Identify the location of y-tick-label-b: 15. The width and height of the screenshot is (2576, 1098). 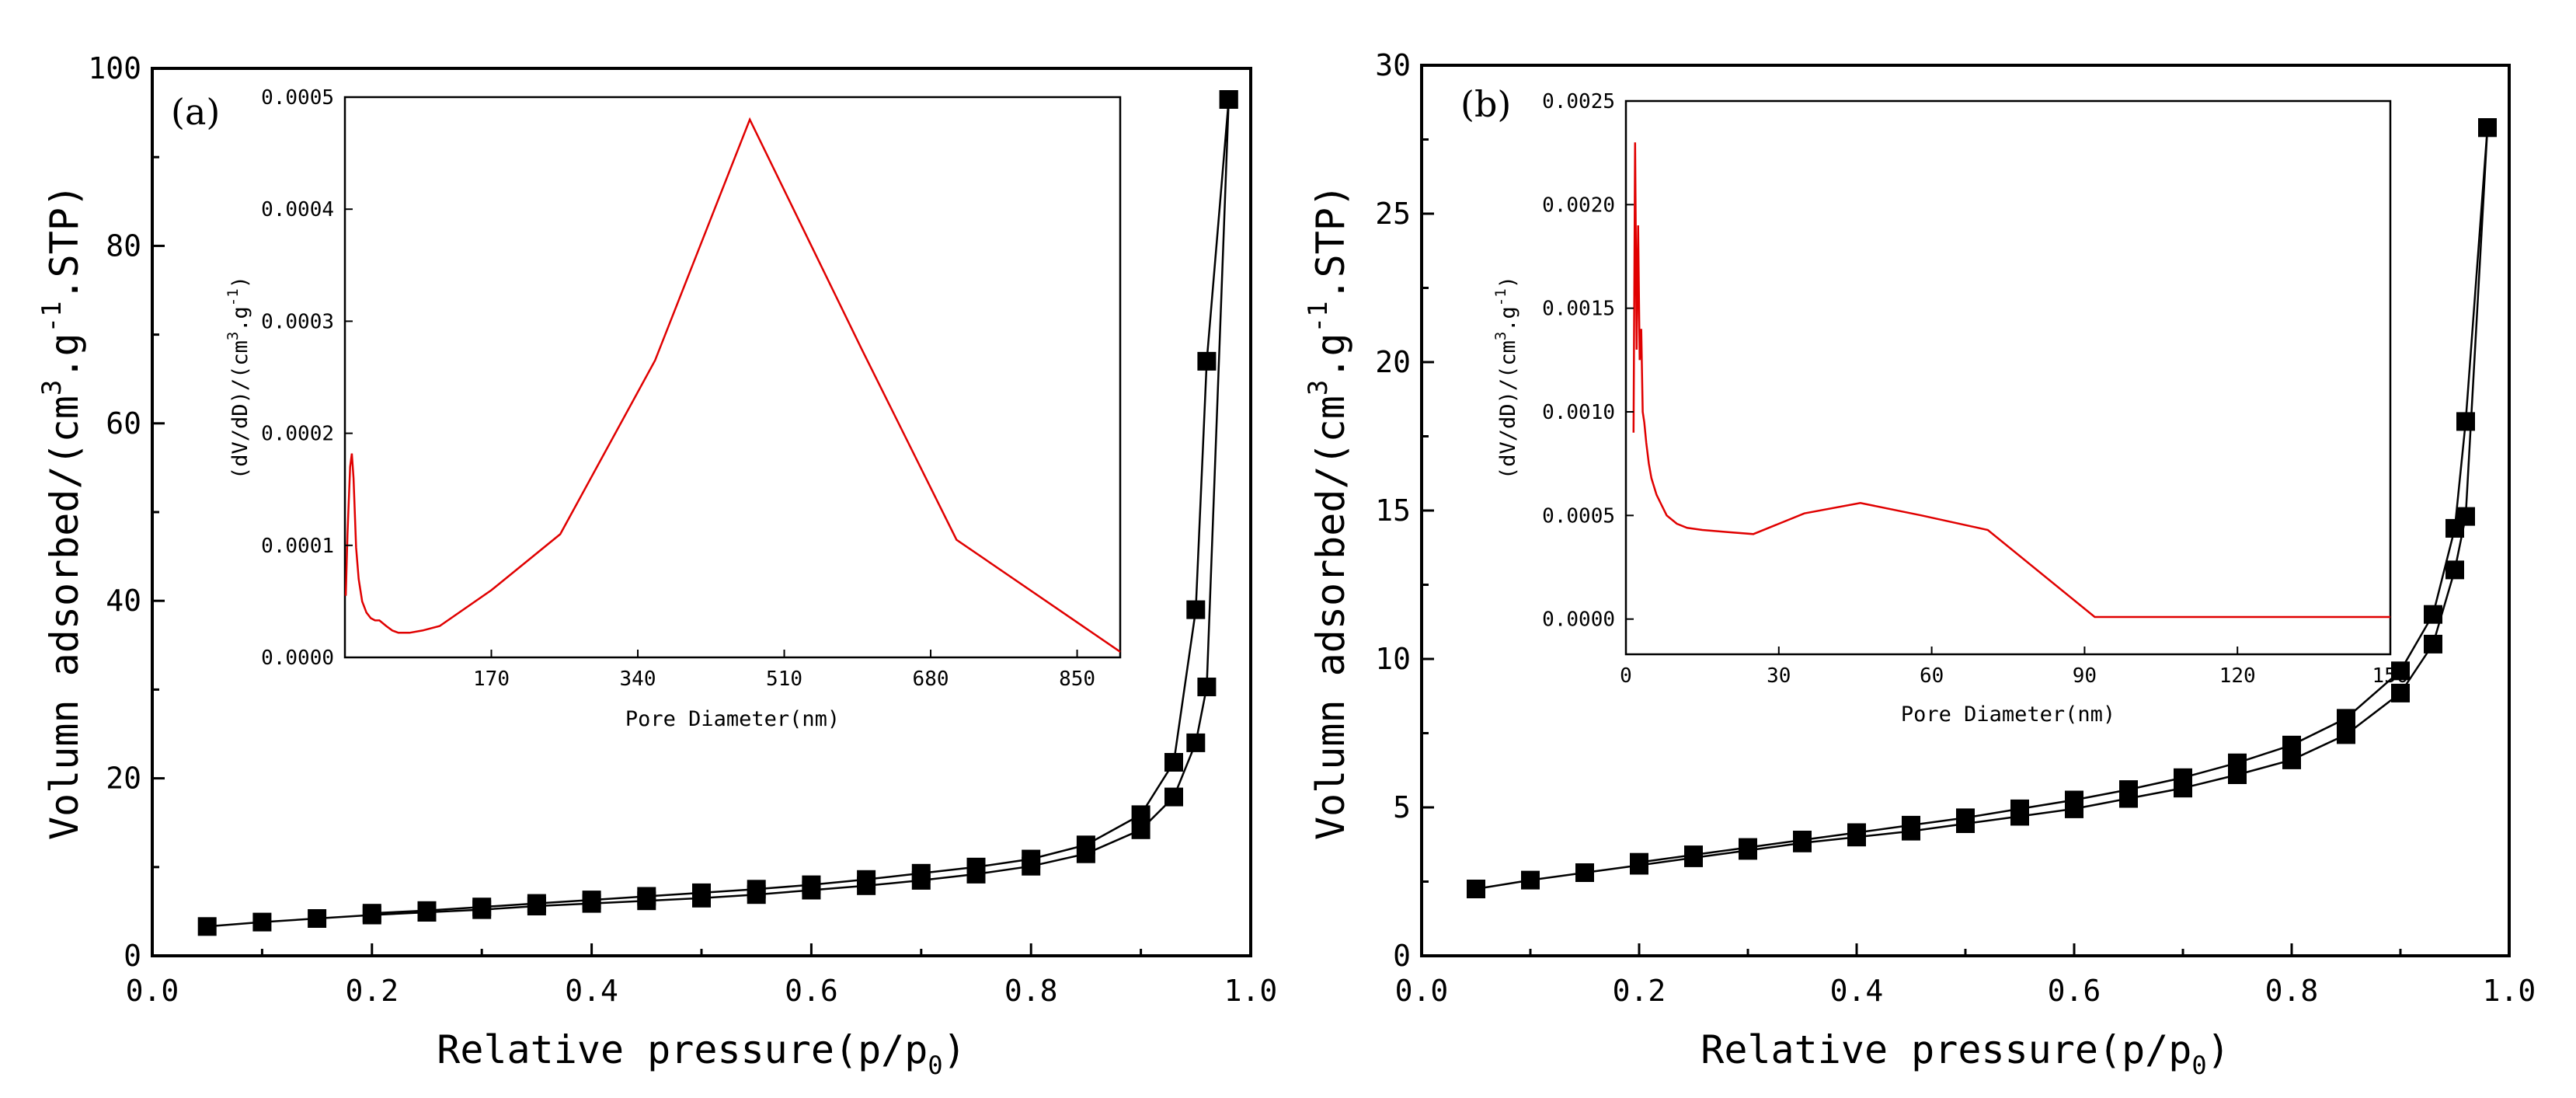
(1393, 510).